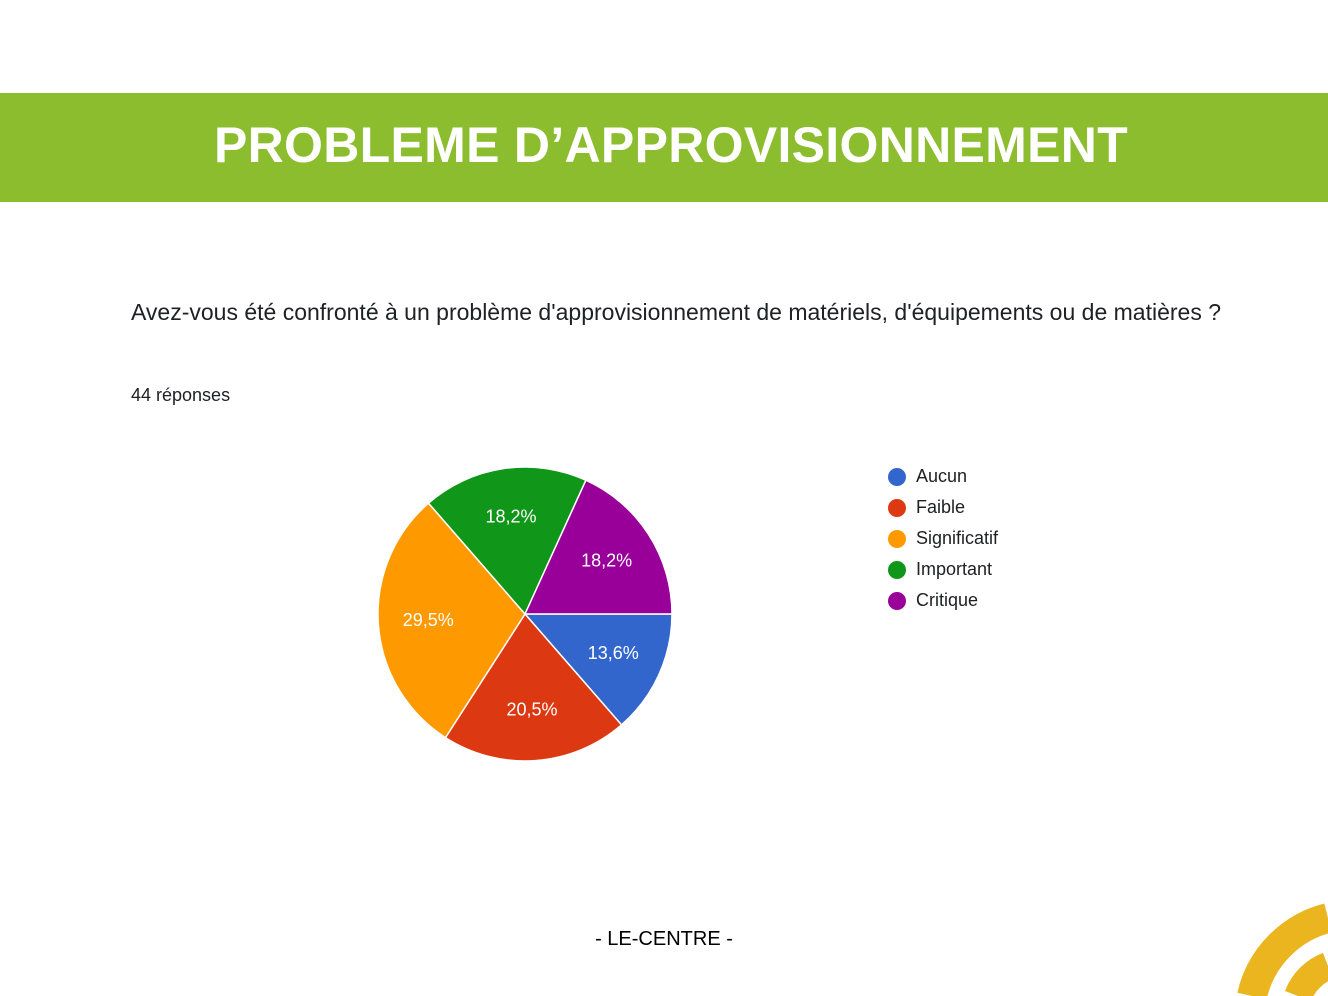 The height and width of the screenshot is (996, 1328). I want to click on chart-legend: Aucun Faible Significatif Important Critique, so click(943, 538).